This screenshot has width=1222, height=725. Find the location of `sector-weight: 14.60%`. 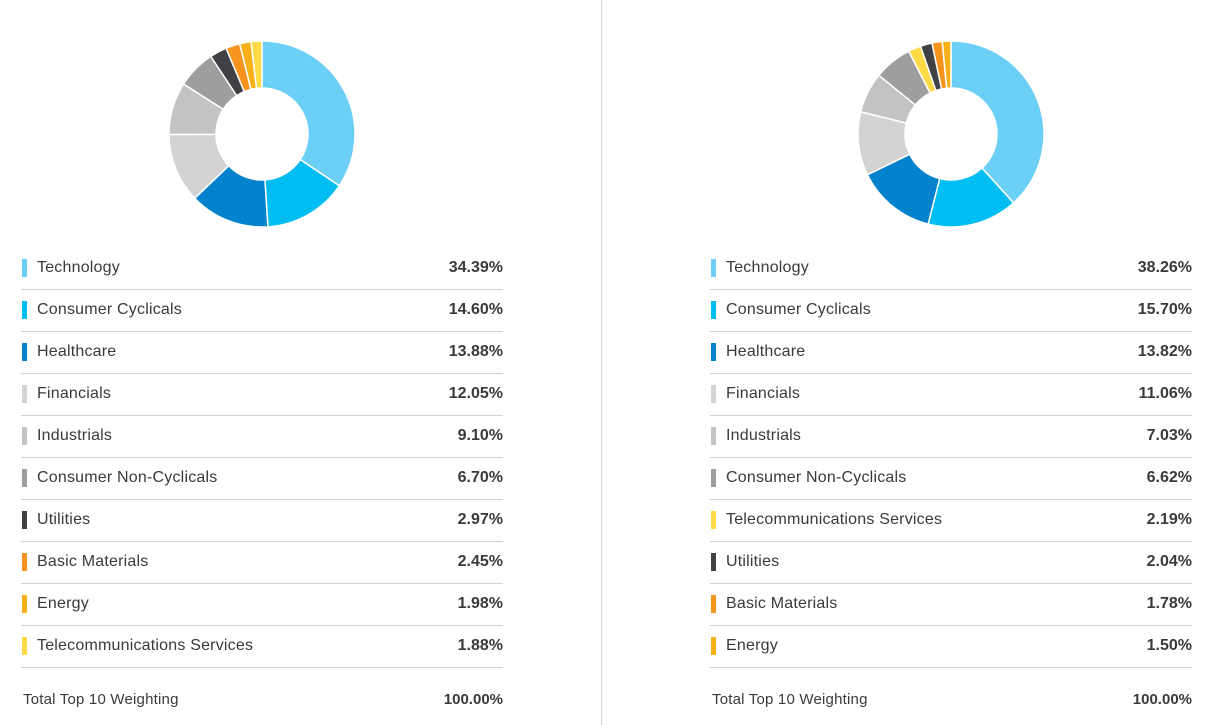

sector-weight: 14.60% is located at coordinates (475, 309).